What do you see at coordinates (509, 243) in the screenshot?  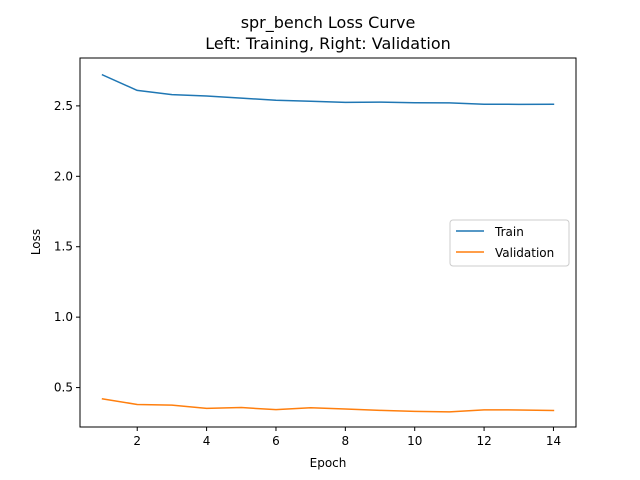 I see `legend: Train Validation` at bounding box center [509, 243].